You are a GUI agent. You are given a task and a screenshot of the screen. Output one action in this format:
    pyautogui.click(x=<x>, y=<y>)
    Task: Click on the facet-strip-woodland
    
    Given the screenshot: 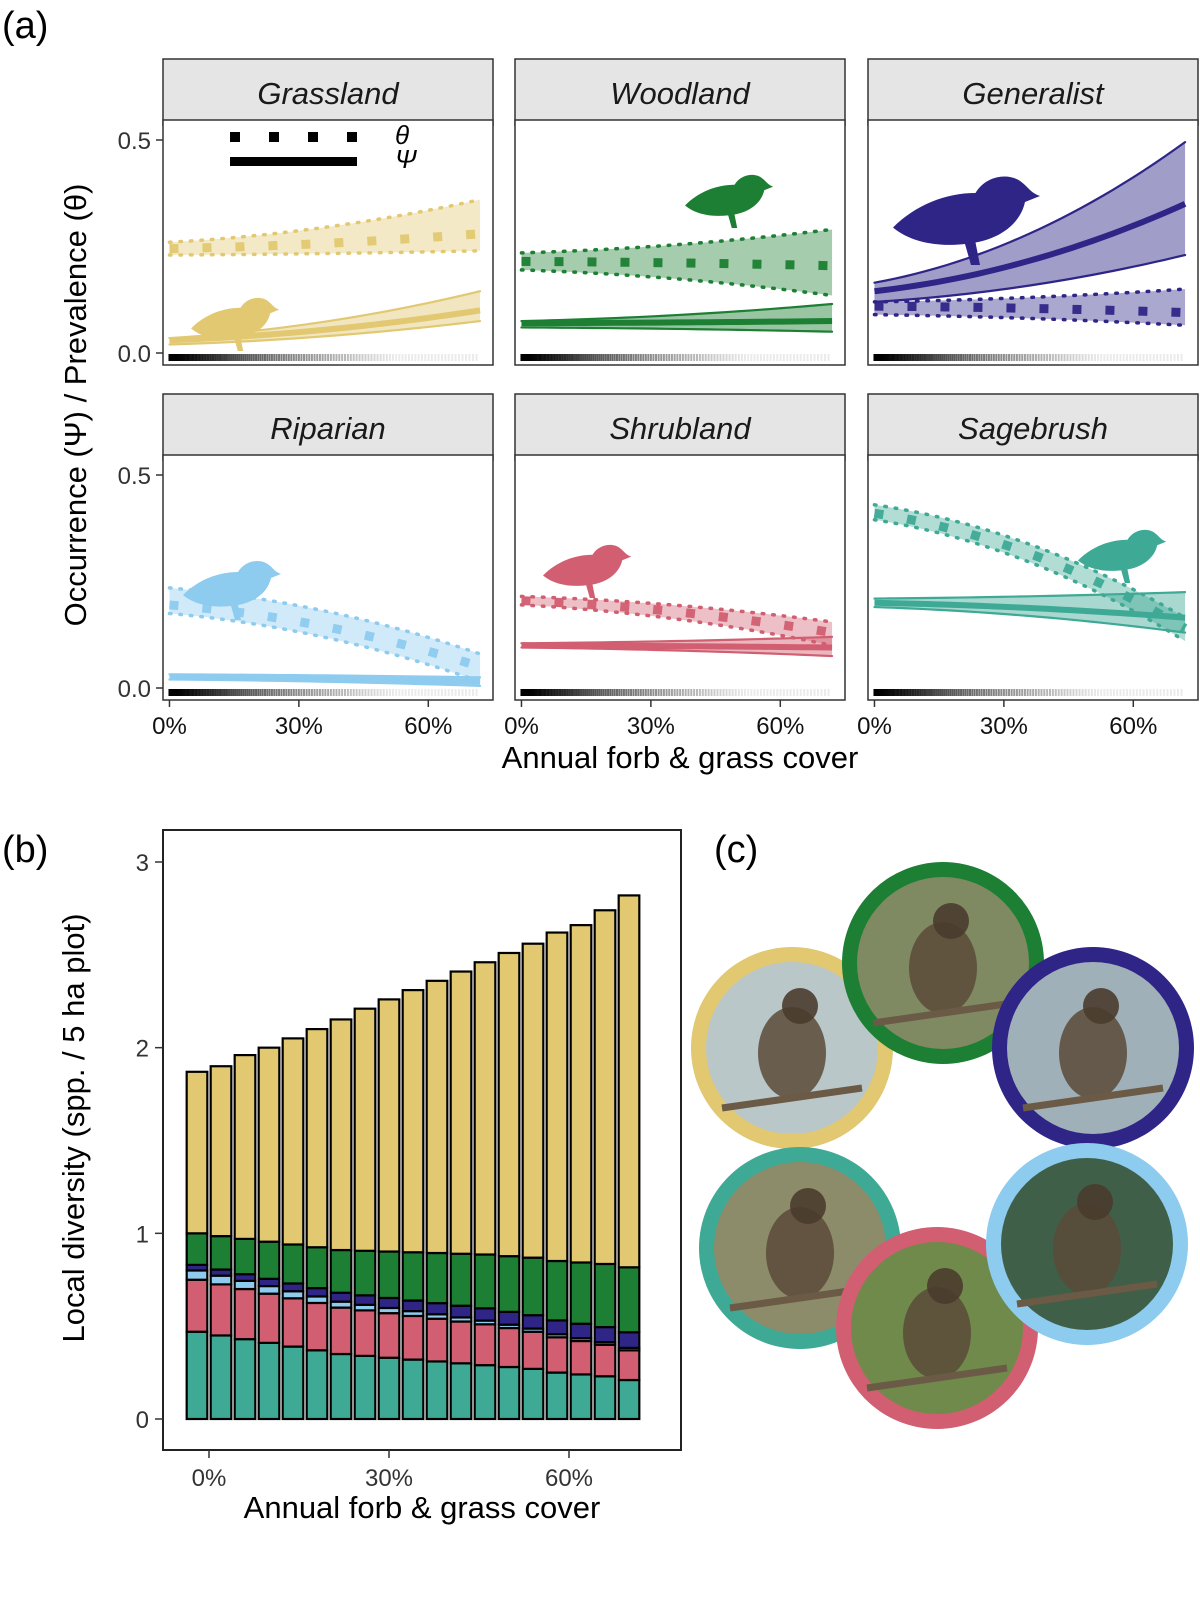 What is the action you would take?
    pyautogui.click(x=680, y=92)
    